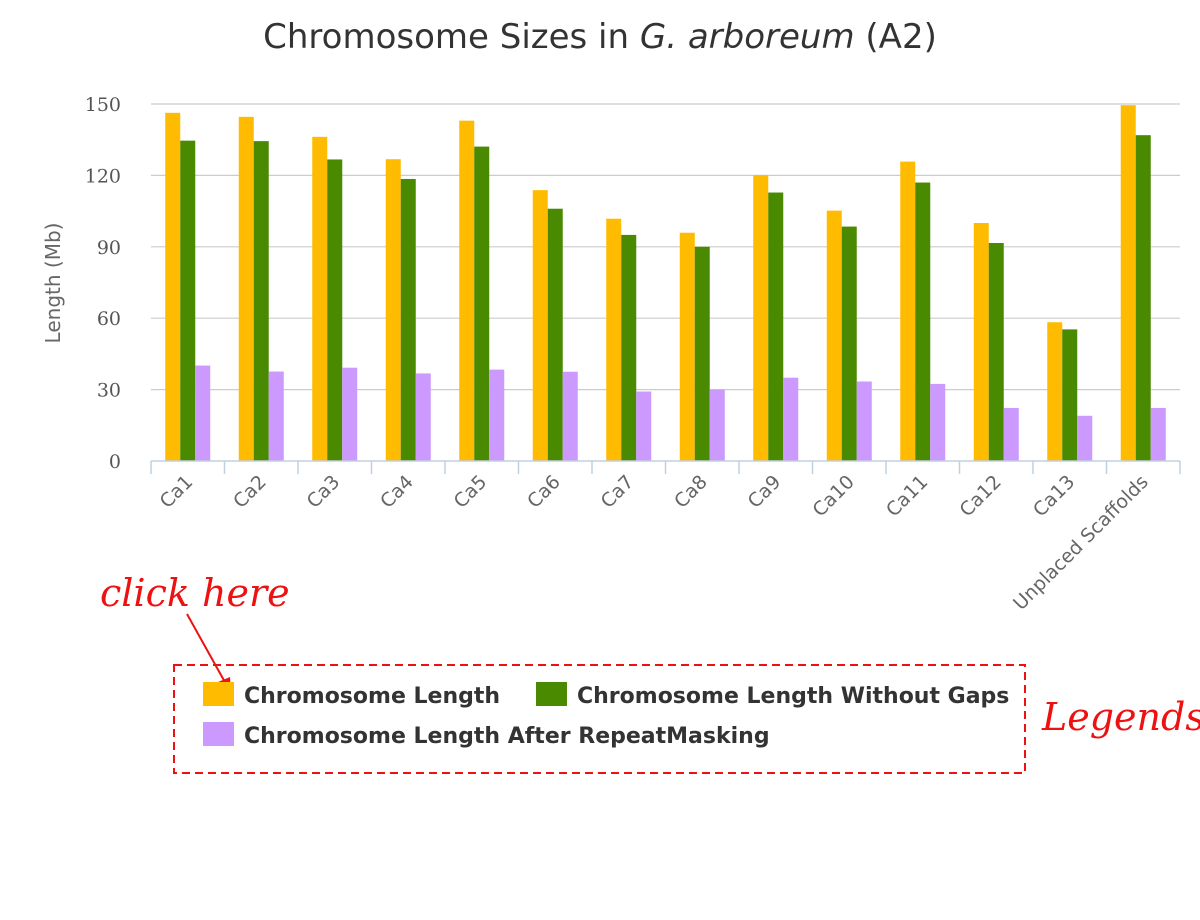  I want to click on x-tick-label: Ca6, so click(544, 492).